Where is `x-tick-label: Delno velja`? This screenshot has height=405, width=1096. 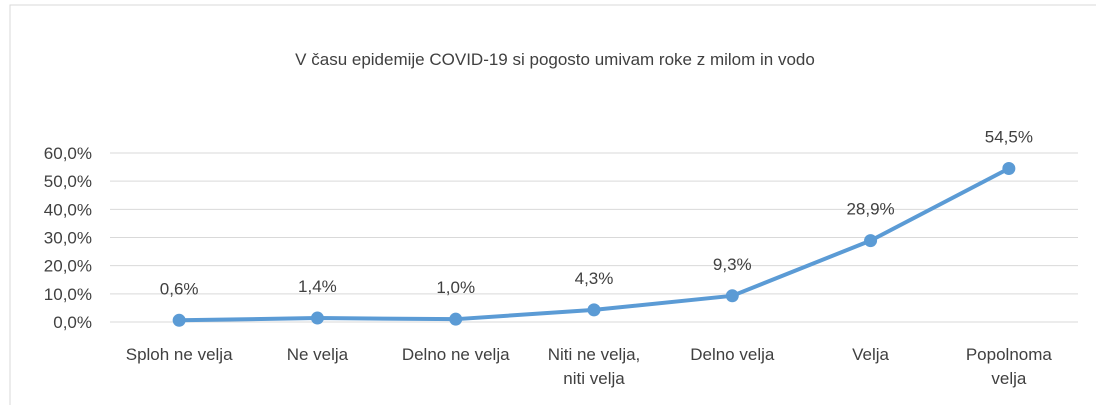 x-tick-label: Delno velja is located at coordinates (732, 354).